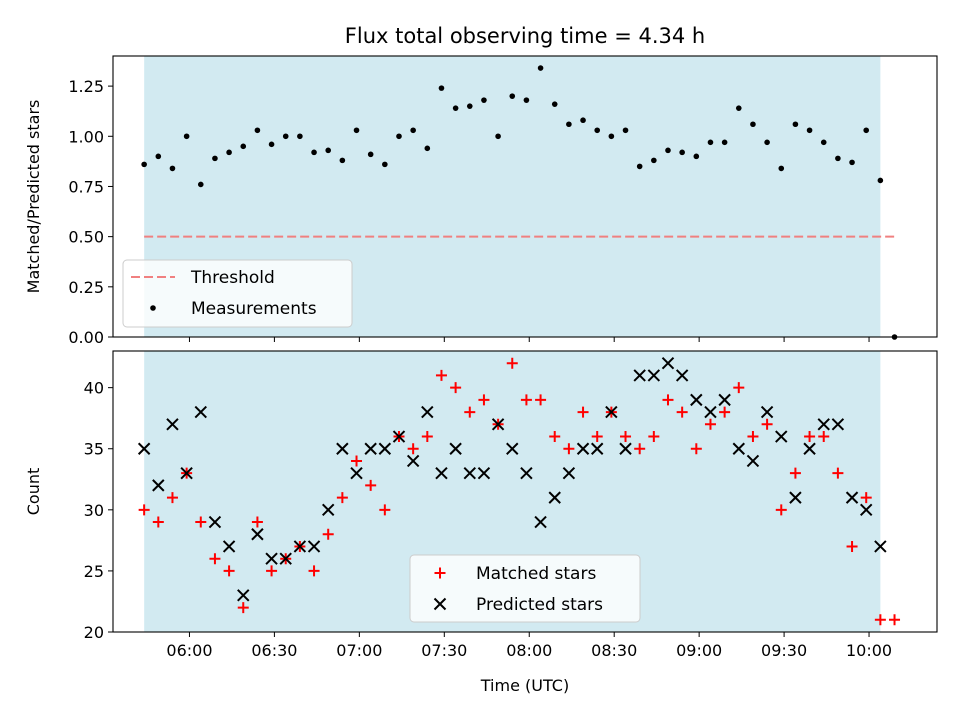  I want to click on y-tick-label: 0.75, so click(86, 186).